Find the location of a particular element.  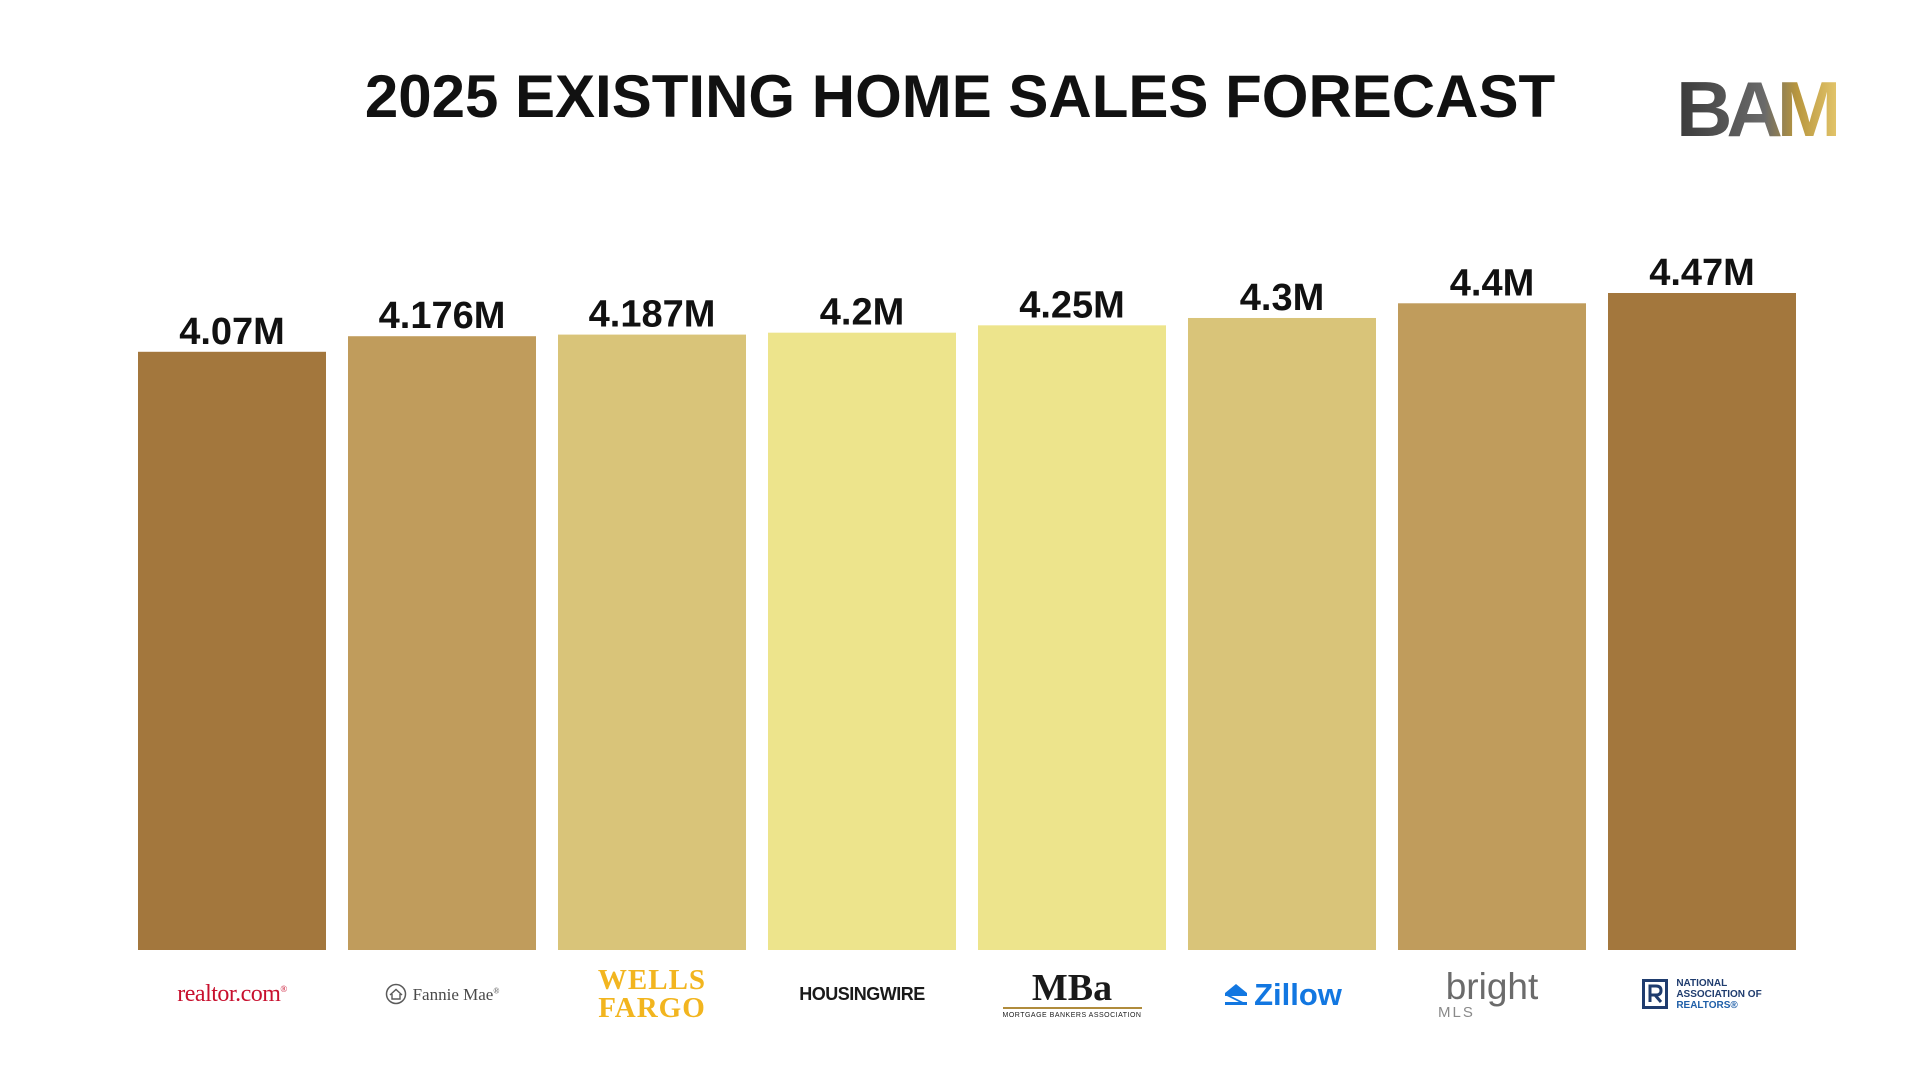

chart-title: 2025 EXISTING HOME SALES FORECAST is located at coordinates (960, 96).